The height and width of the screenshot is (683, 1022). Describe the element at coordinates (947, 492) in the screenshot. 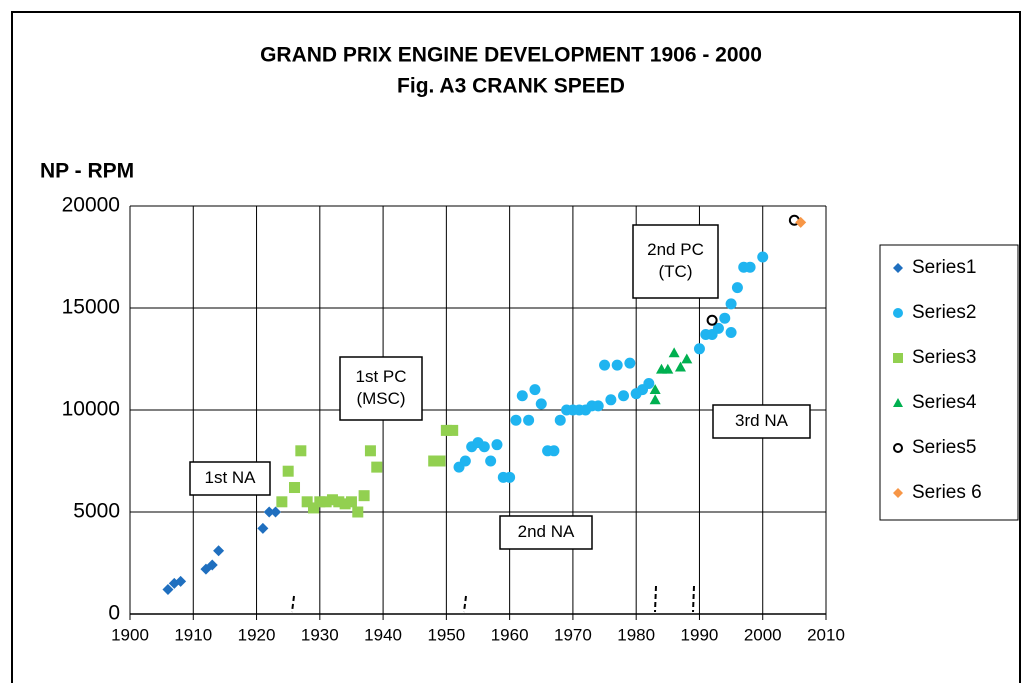

I see `legend-label: Series 6` at that location.